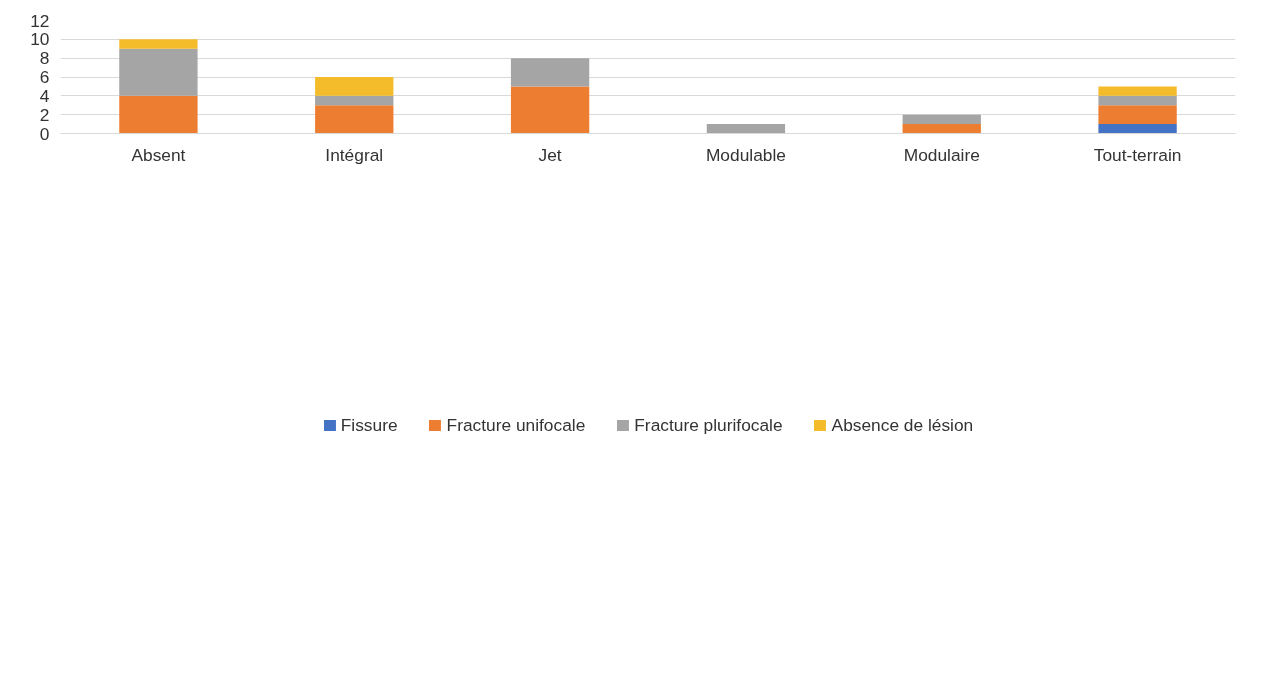 This screenshot has height=682, width=1262. What do you see at coordinates (550, 154) in the screenshot?
I see `x-tick-label: Jet` at bounding box center [550, 154].